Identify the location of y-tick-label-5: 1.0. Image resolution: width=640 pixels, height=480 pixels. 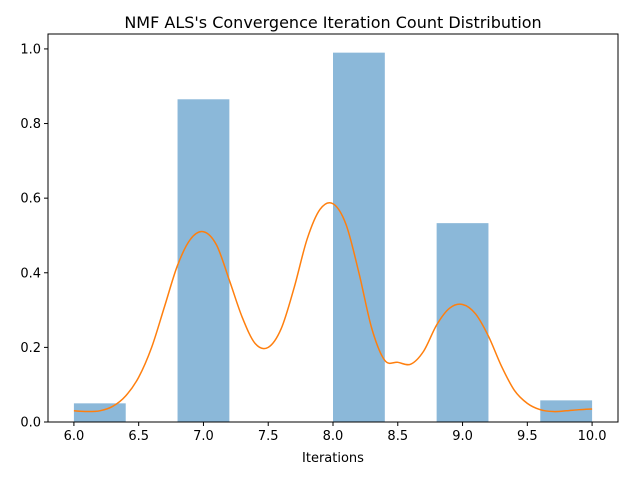
(30, 49).